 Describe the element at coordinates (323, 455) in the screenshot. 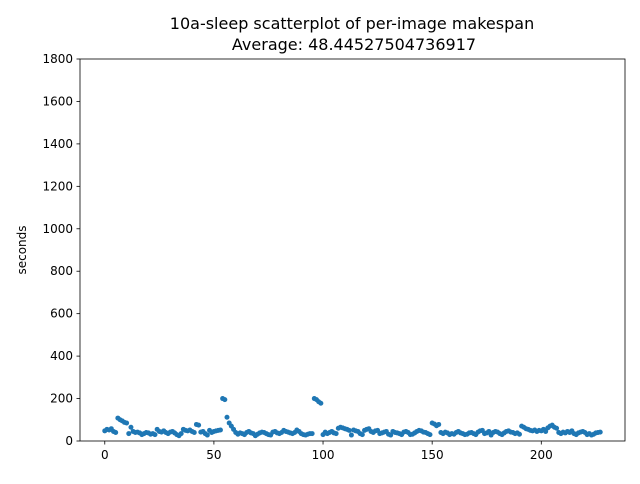

I see `x-tick-label: 100` at that location.